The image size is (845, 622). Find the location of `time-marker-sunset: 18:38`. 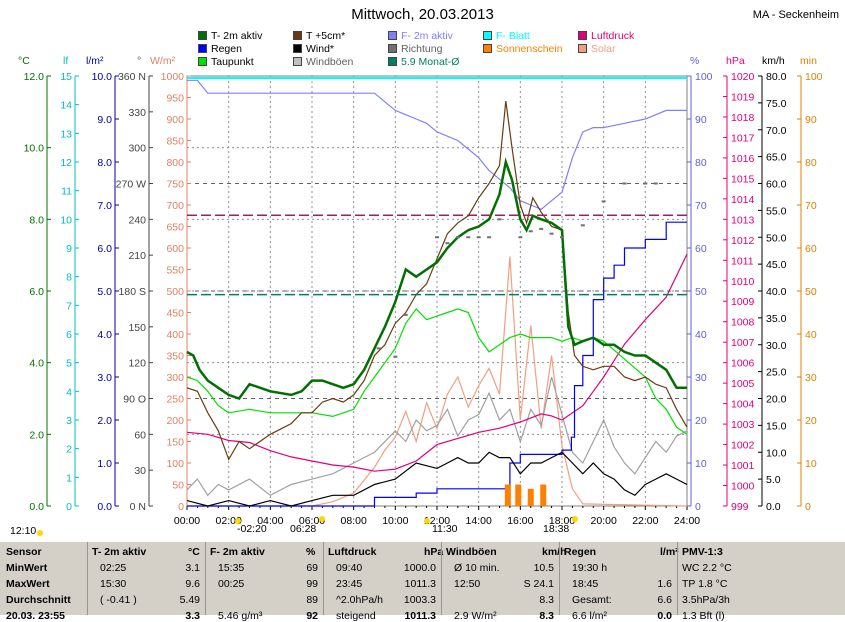

time-marker-sunset: 18:38 is located at coordinates (556, 529).